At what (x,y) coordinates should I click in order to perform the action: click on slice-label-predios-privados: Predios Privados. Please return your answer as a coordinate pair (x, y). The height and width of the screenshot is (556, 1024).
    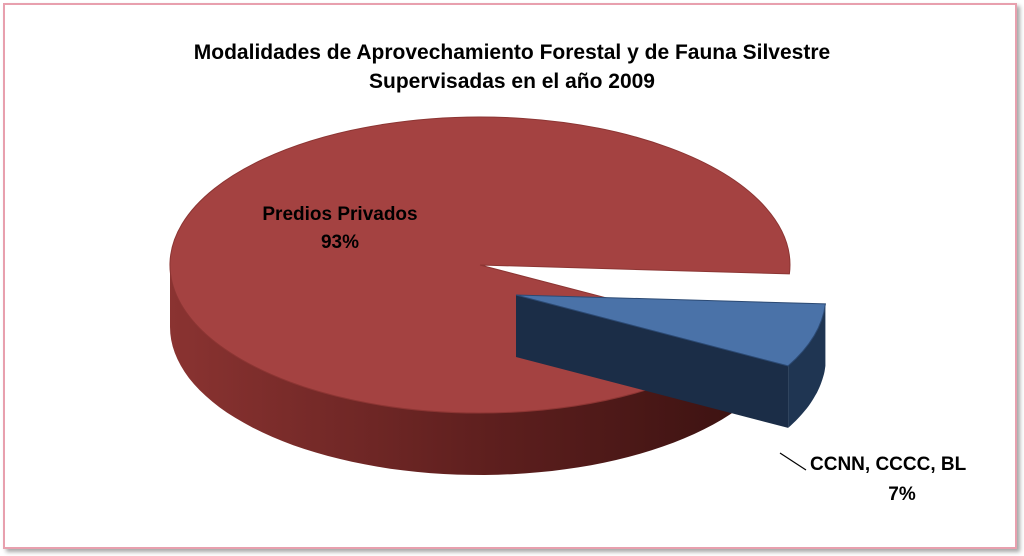
    Looking at the image, I should click on (339, 214).